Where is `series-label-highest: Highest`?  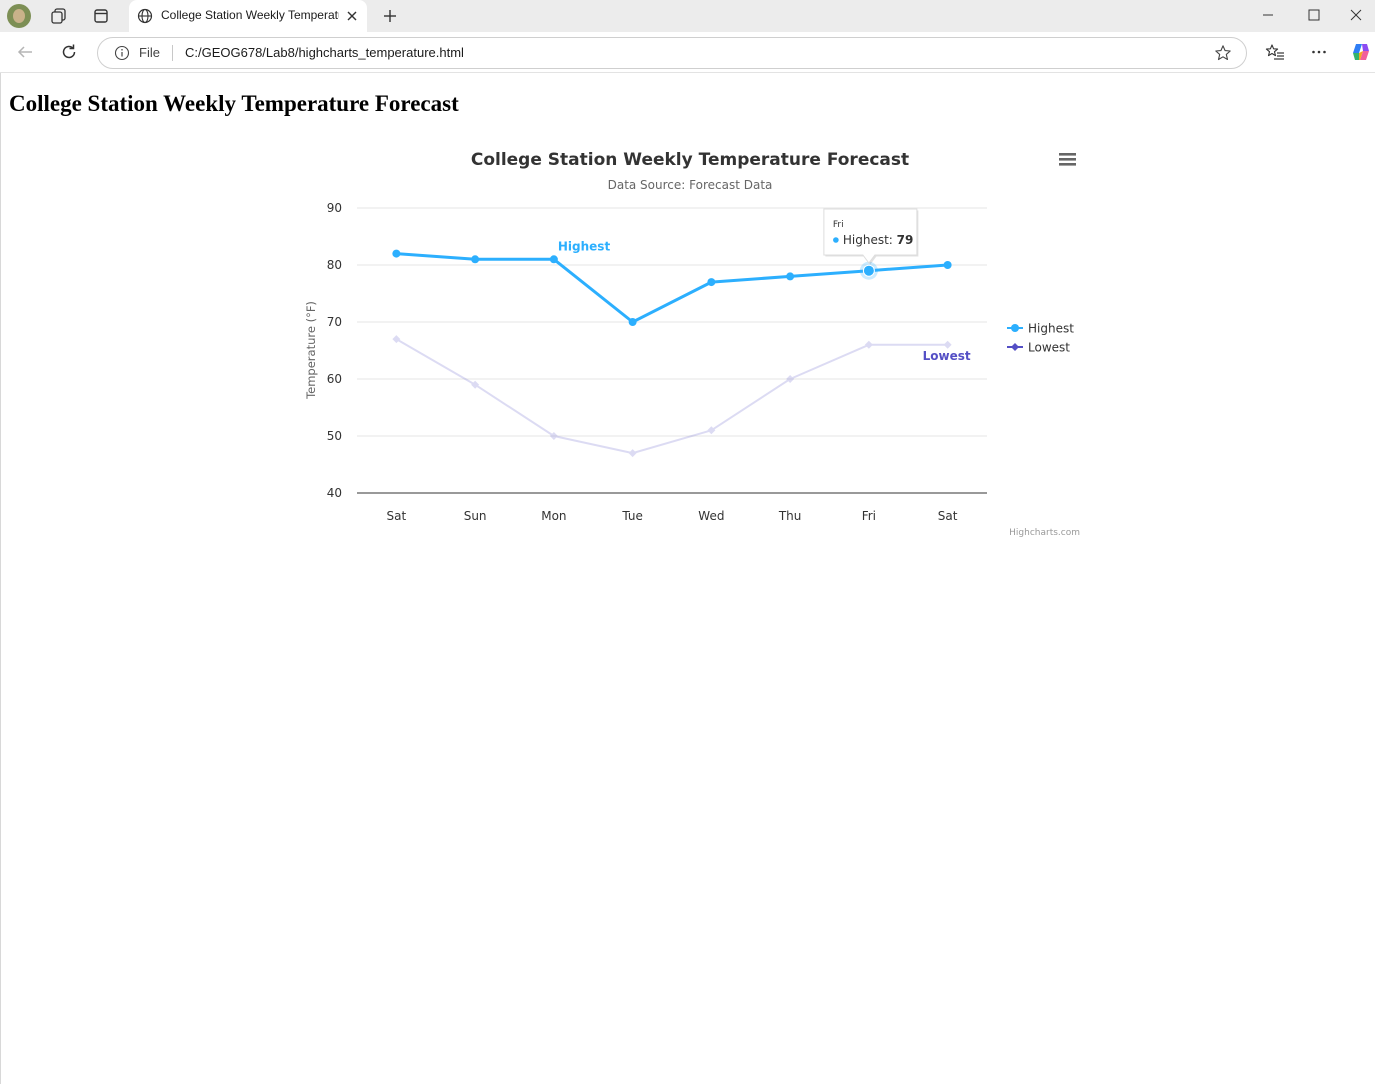 series-label-highest: Highest is located at coordinates (584, 246).